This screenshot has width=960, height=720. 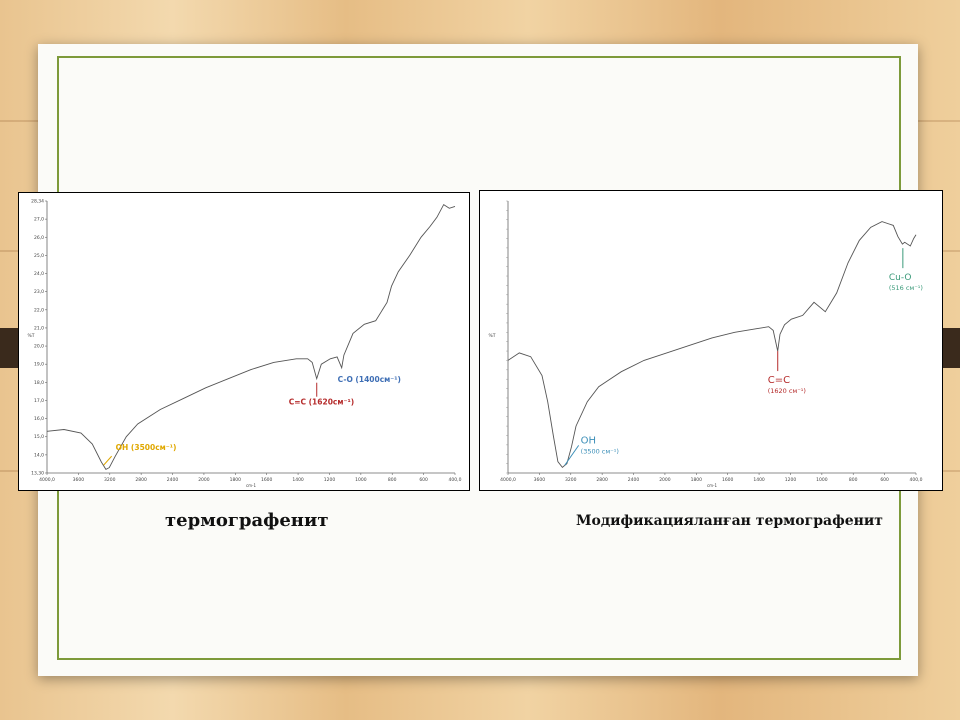 I want to click on peak-annotation-label: C=C, so click(x=779, y=380).